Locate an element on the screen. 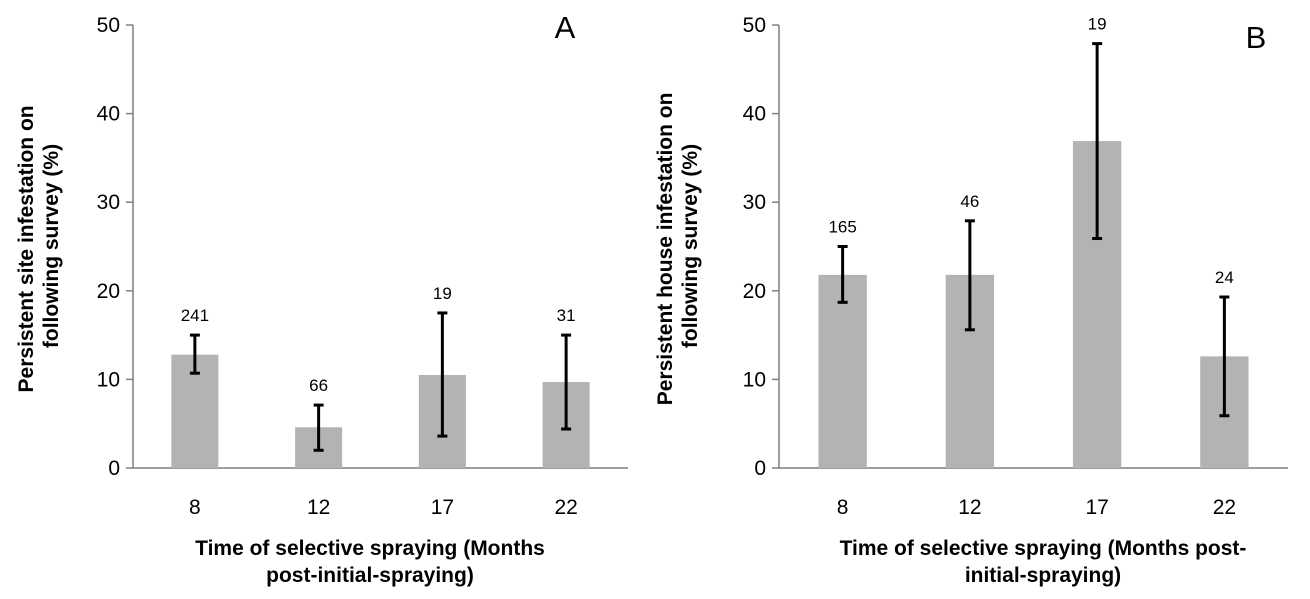 The height and width of the screenshot is (599, 1310). panel-a-annotations: 241 66 19 31 is located at coordinates (378, 339).